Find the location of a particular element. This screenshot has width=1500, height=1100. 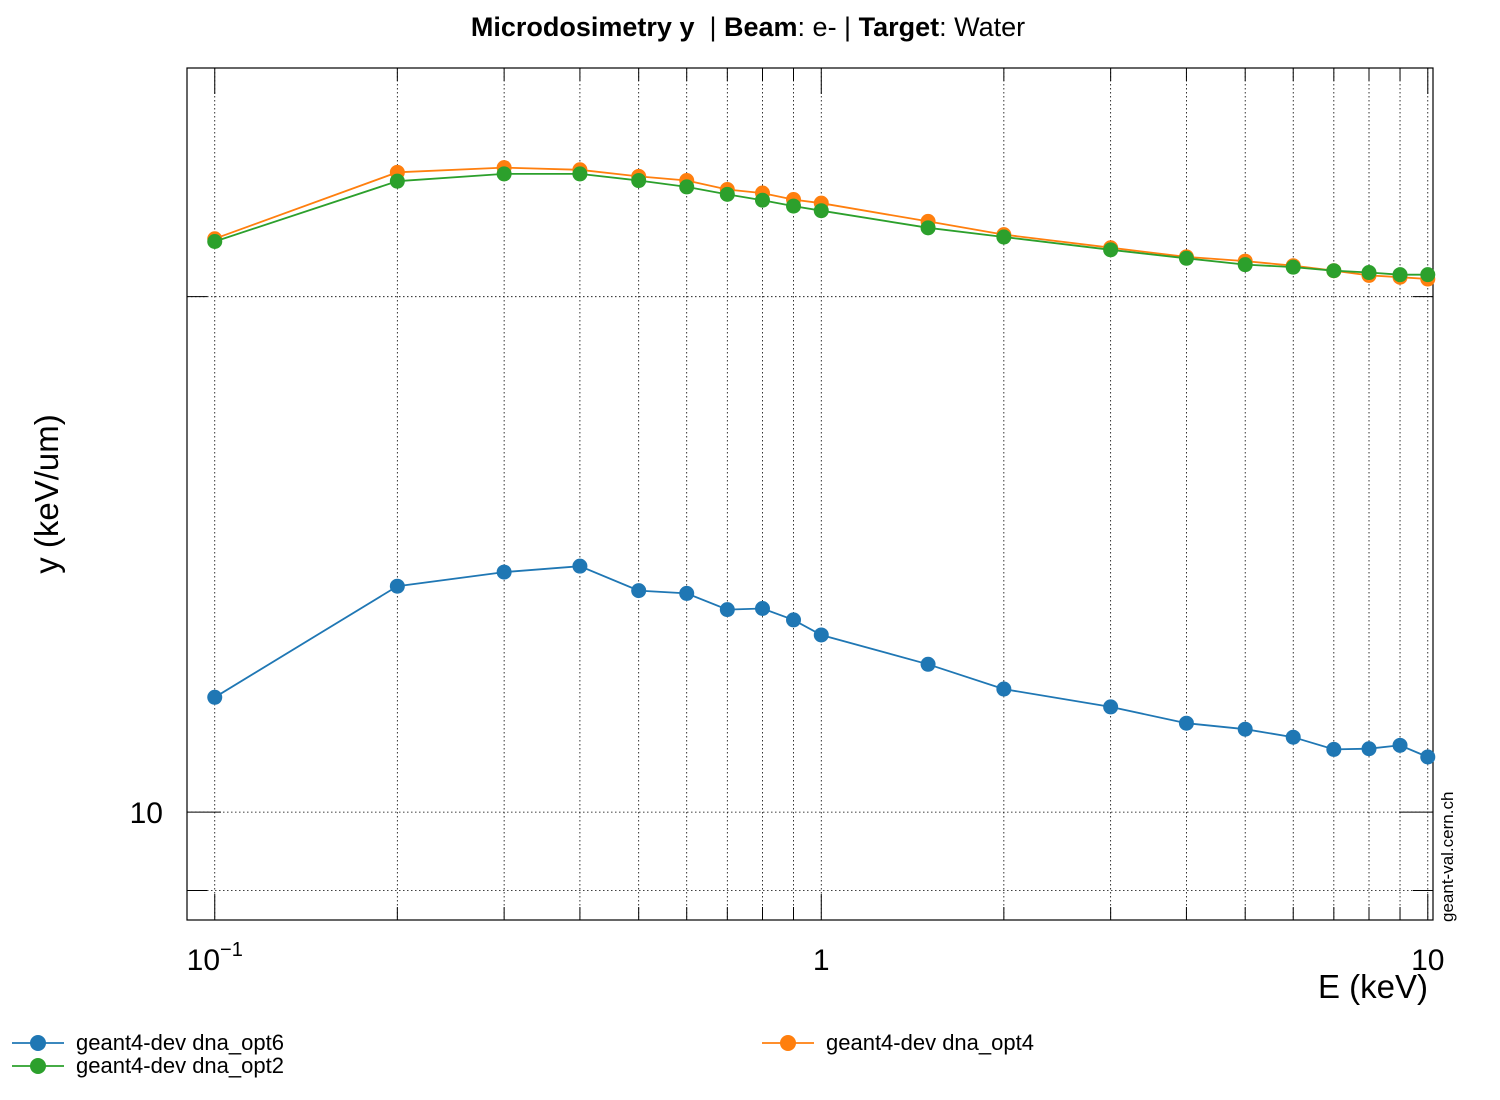

x-tick-label-exponent: −1 is located at coordinates (231, 950).